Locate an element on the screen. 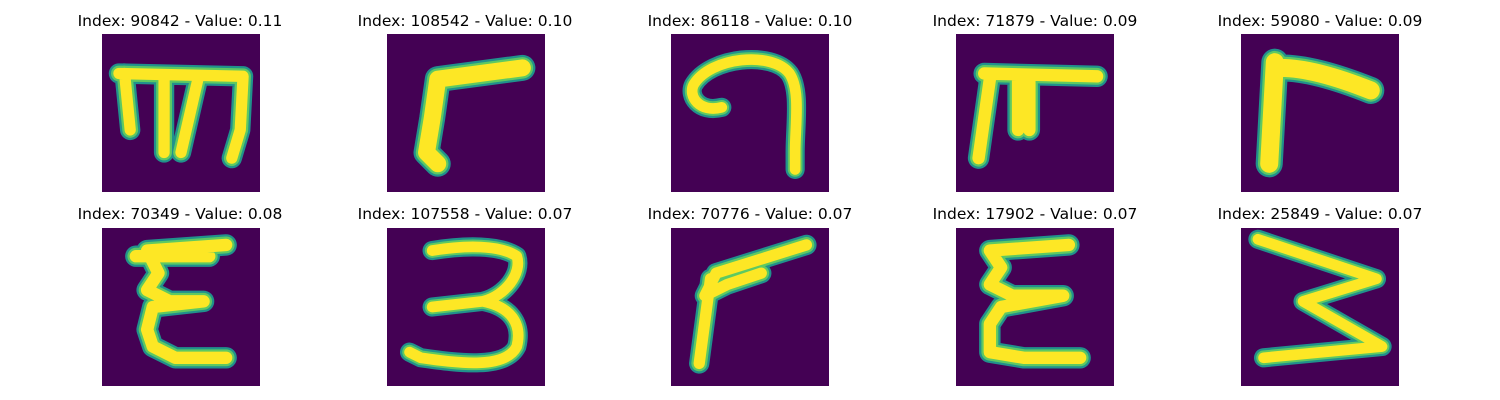 The width and height of the screenshot is (1500, 400). panel-title-3: Index: 86118 - Value: 0.10 is located at coordinates (750, 21).